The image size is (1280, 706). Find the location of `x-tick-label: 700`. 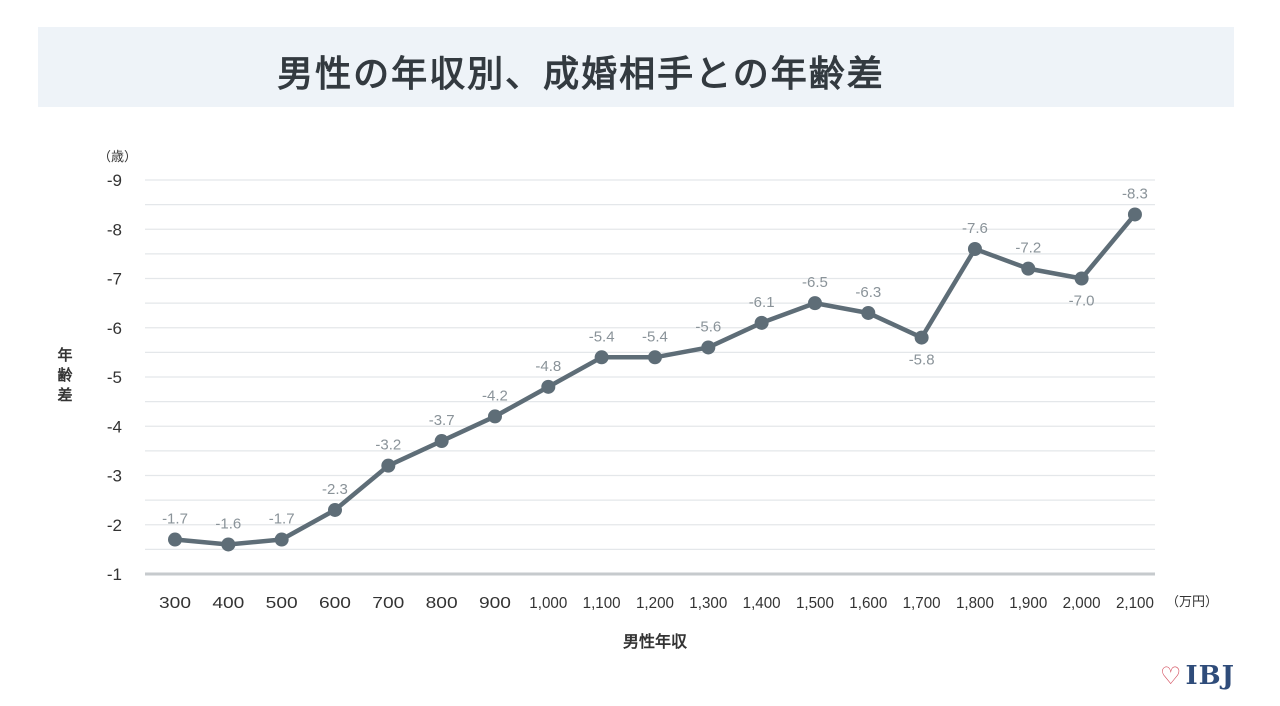

x-tick-label: 700 is located at coordinates (388, 603).